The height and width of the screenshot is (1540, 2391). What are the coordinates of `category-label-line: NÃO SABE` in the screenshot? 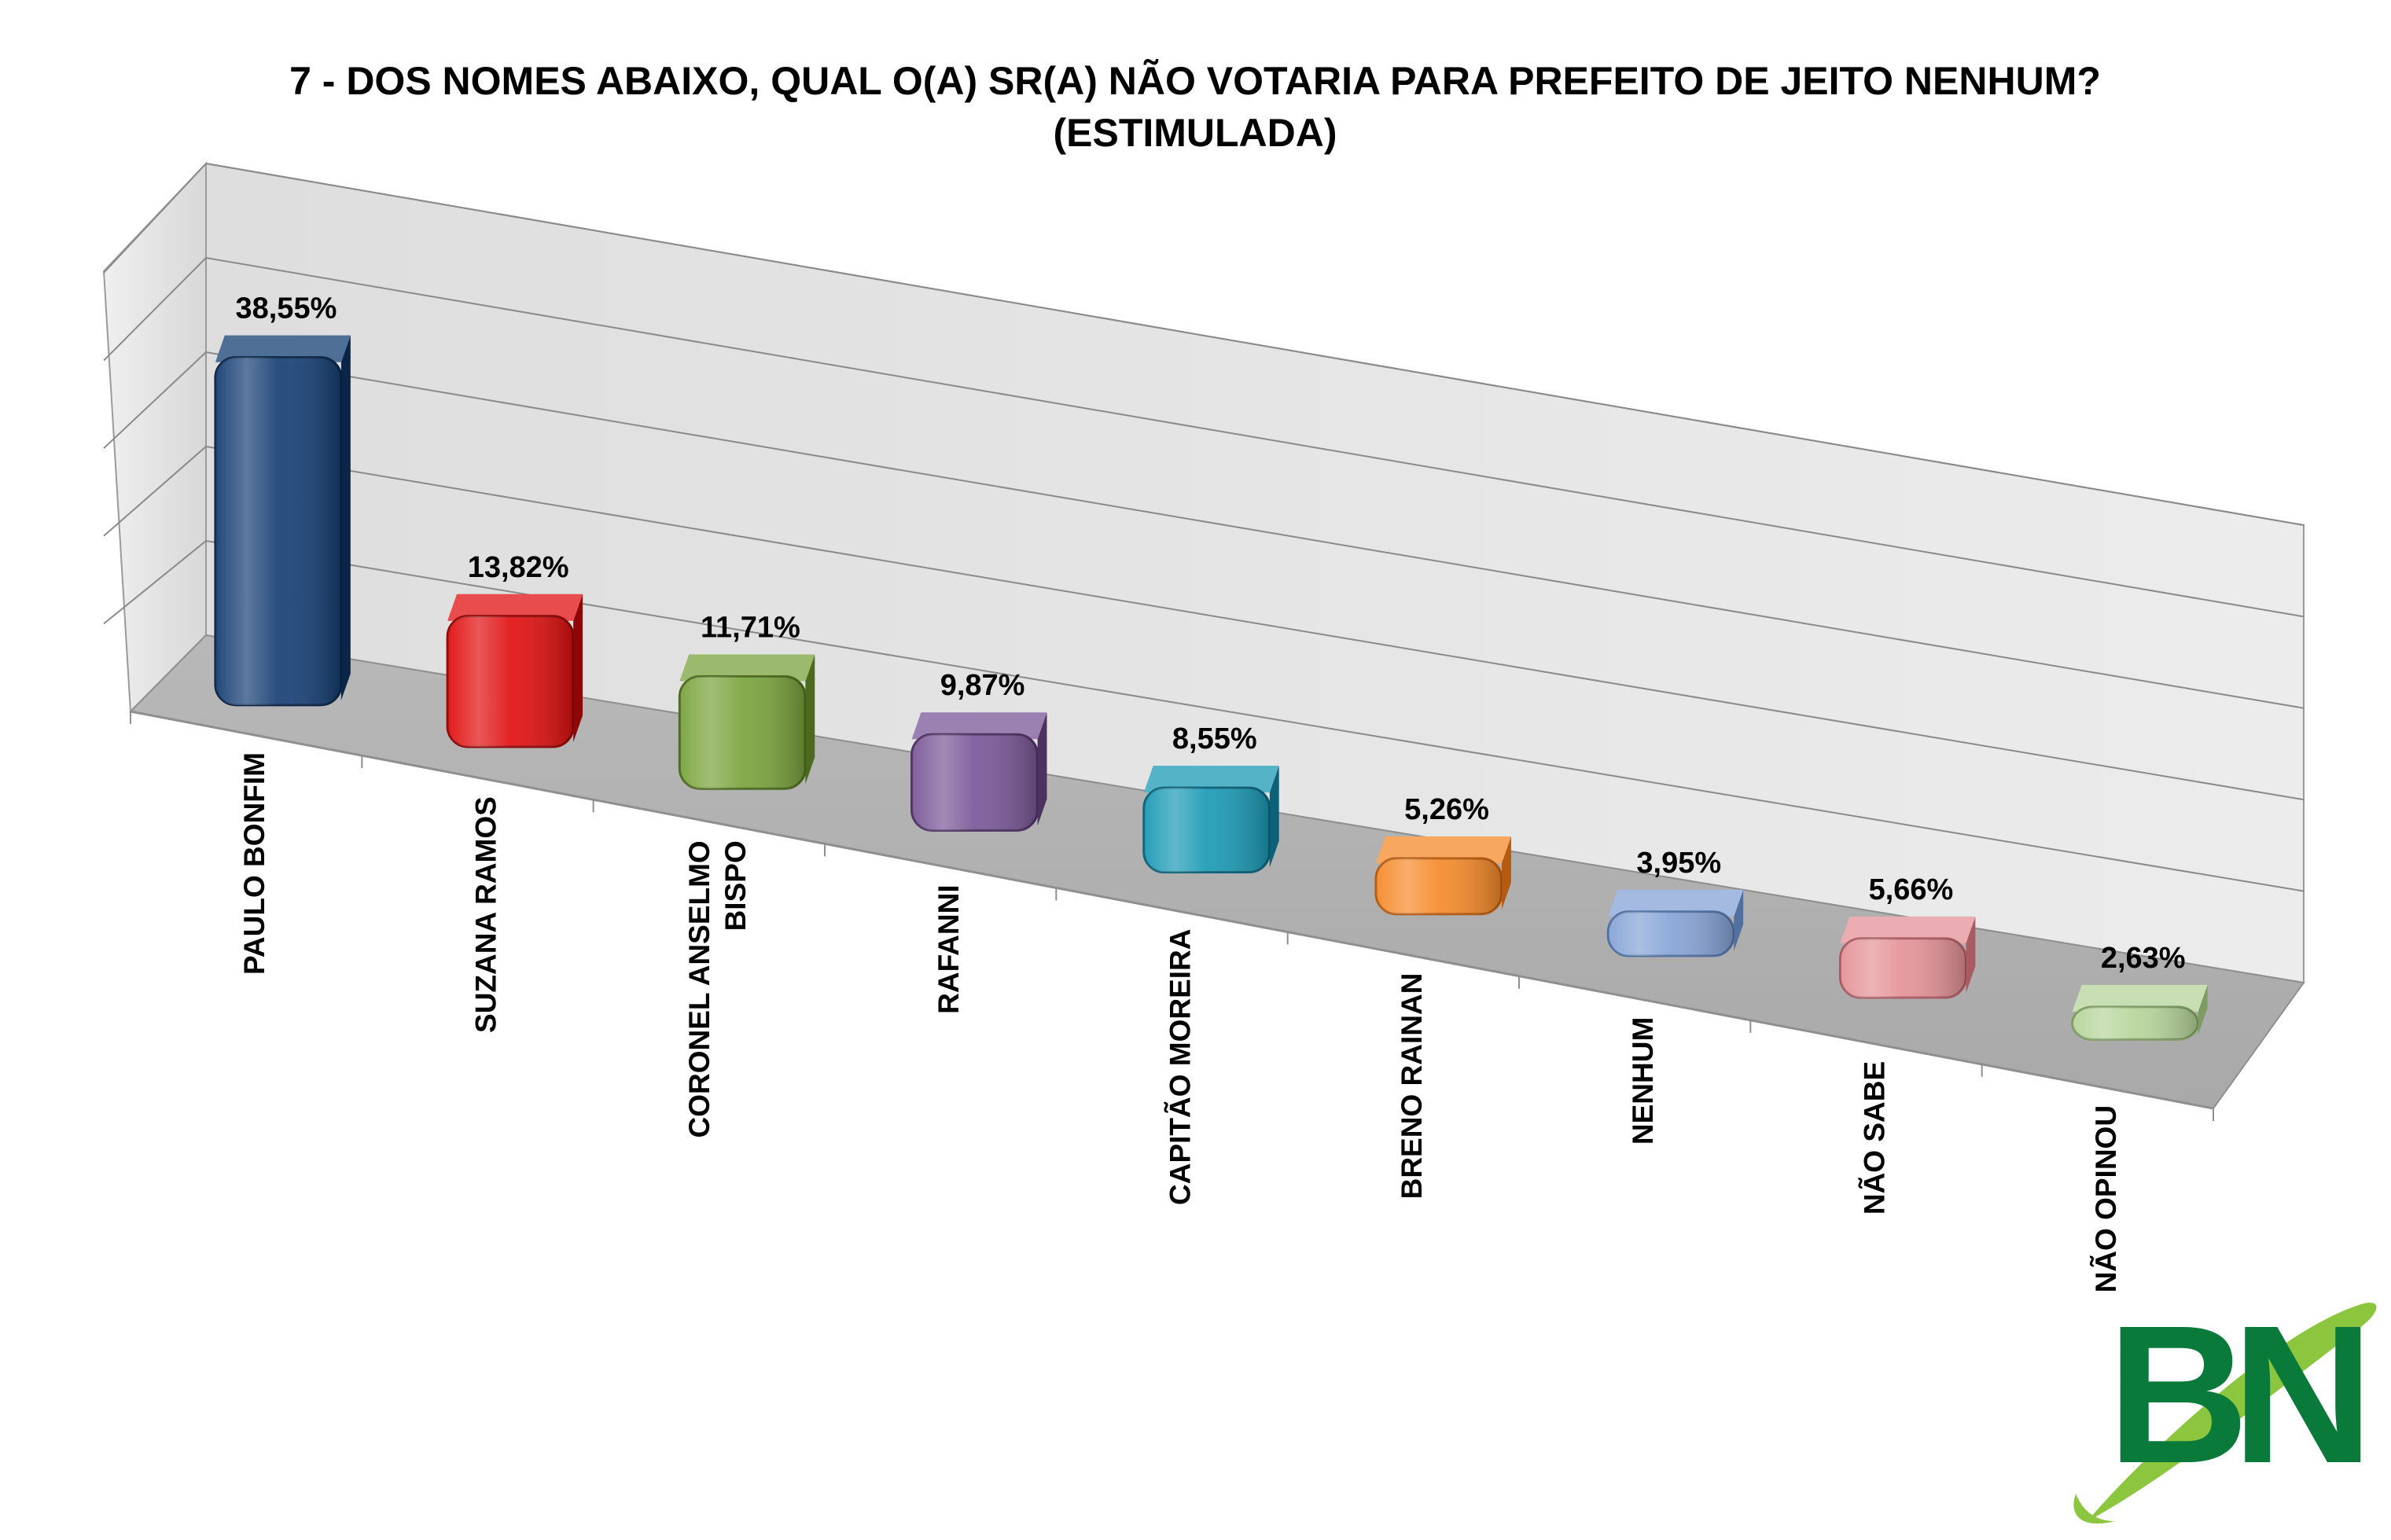 It's located at (1874, 1138).